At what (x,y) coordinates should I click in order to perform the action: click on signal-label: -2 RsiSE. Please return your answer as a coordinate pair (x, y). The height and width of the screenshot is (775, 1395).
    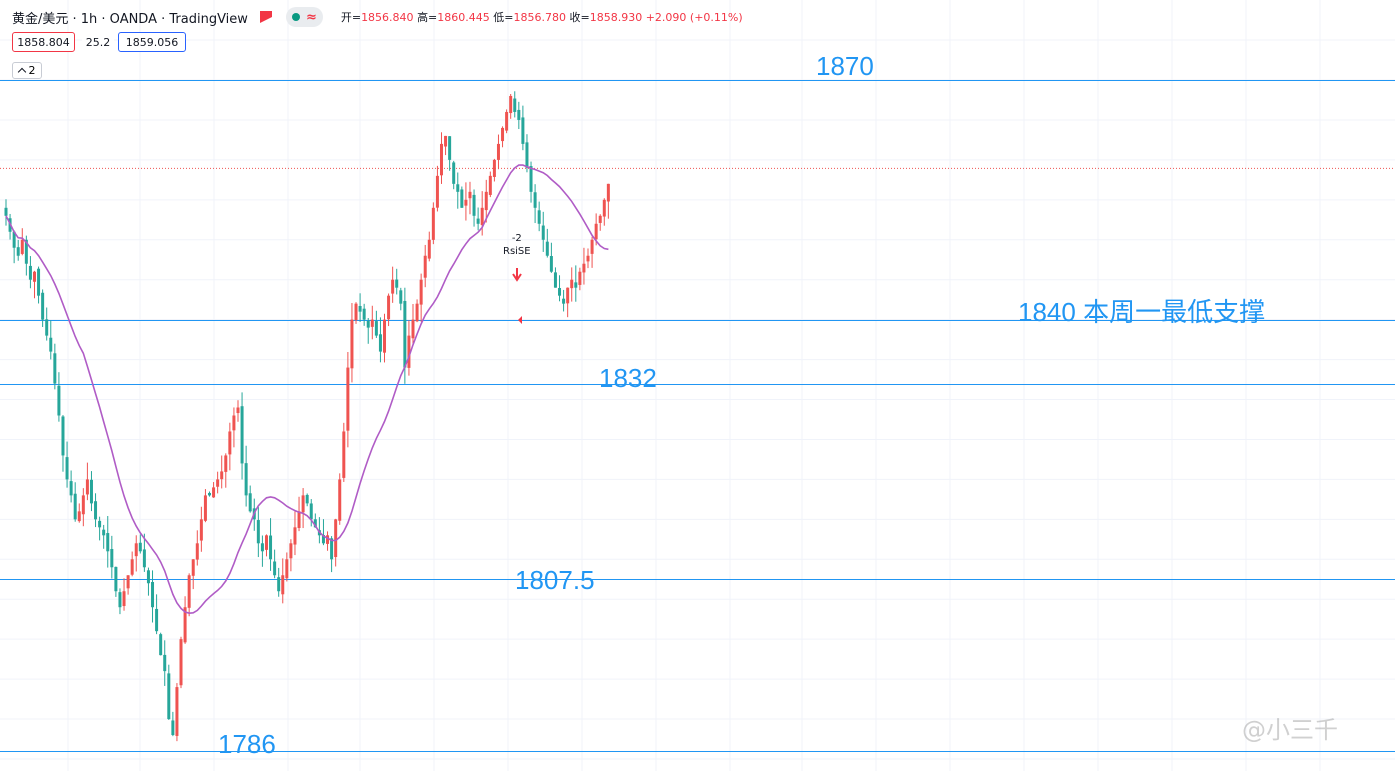
    Looking at the image, I should click on (517, 245).